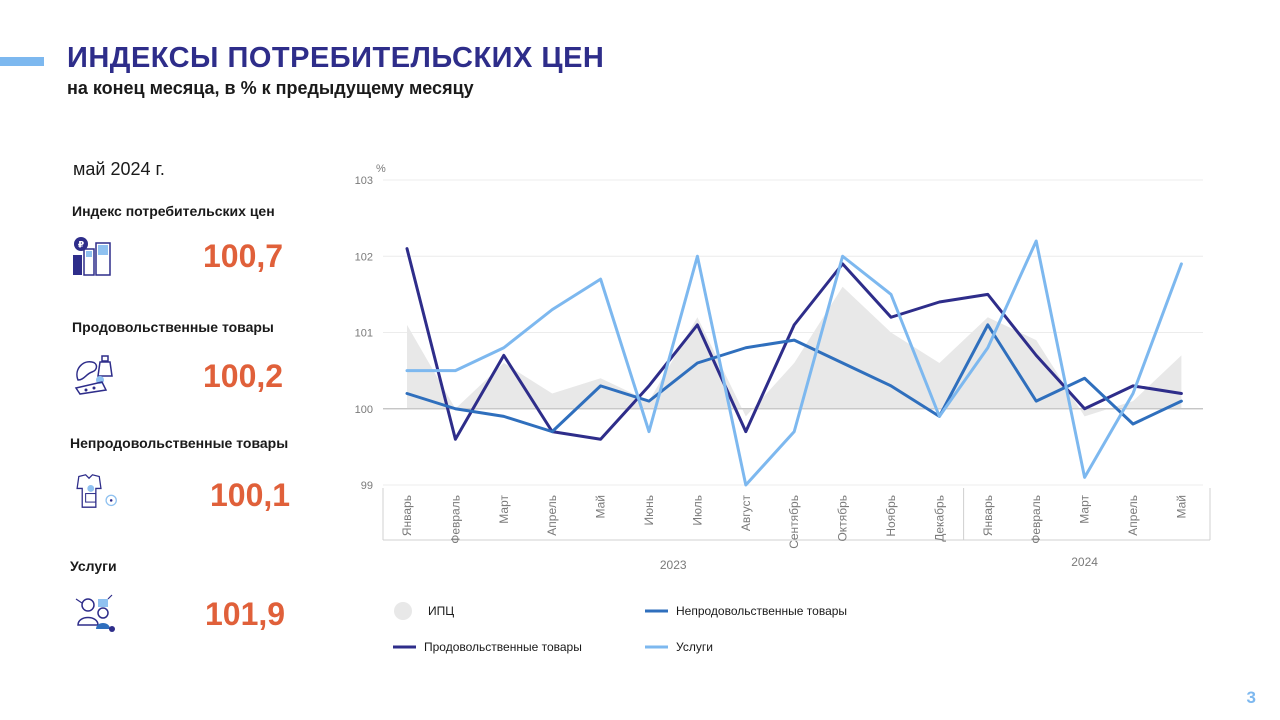 The image size is (1280, 720). What do you see at coordinates (694, 647) in the screenshot?
I see `legend-label: Услуги` at bounding box center [694, 647].